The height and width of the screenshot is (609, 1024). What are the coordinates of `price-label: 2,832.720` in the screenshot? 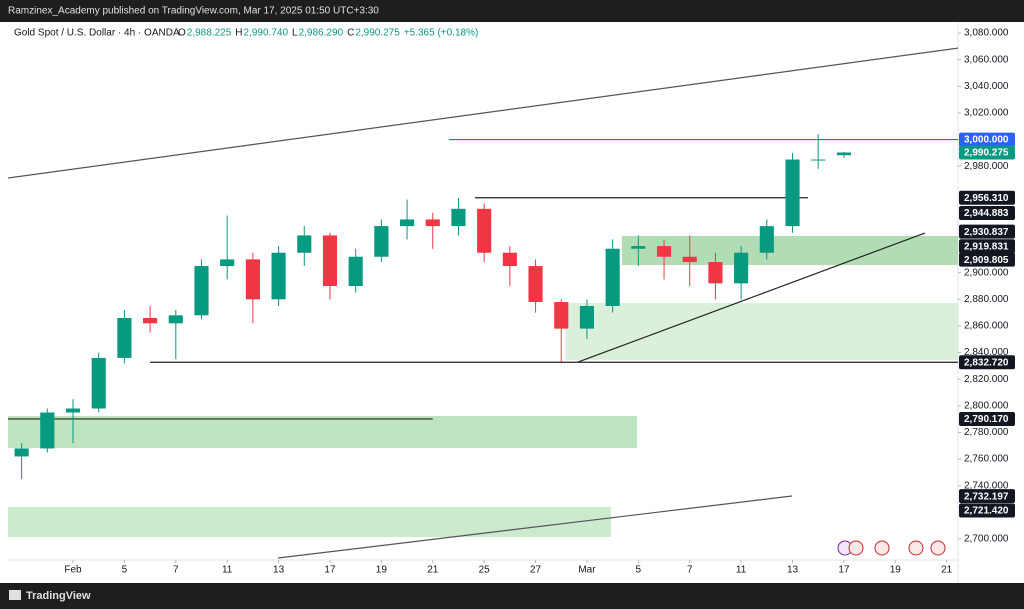 It's located at (986, 362).